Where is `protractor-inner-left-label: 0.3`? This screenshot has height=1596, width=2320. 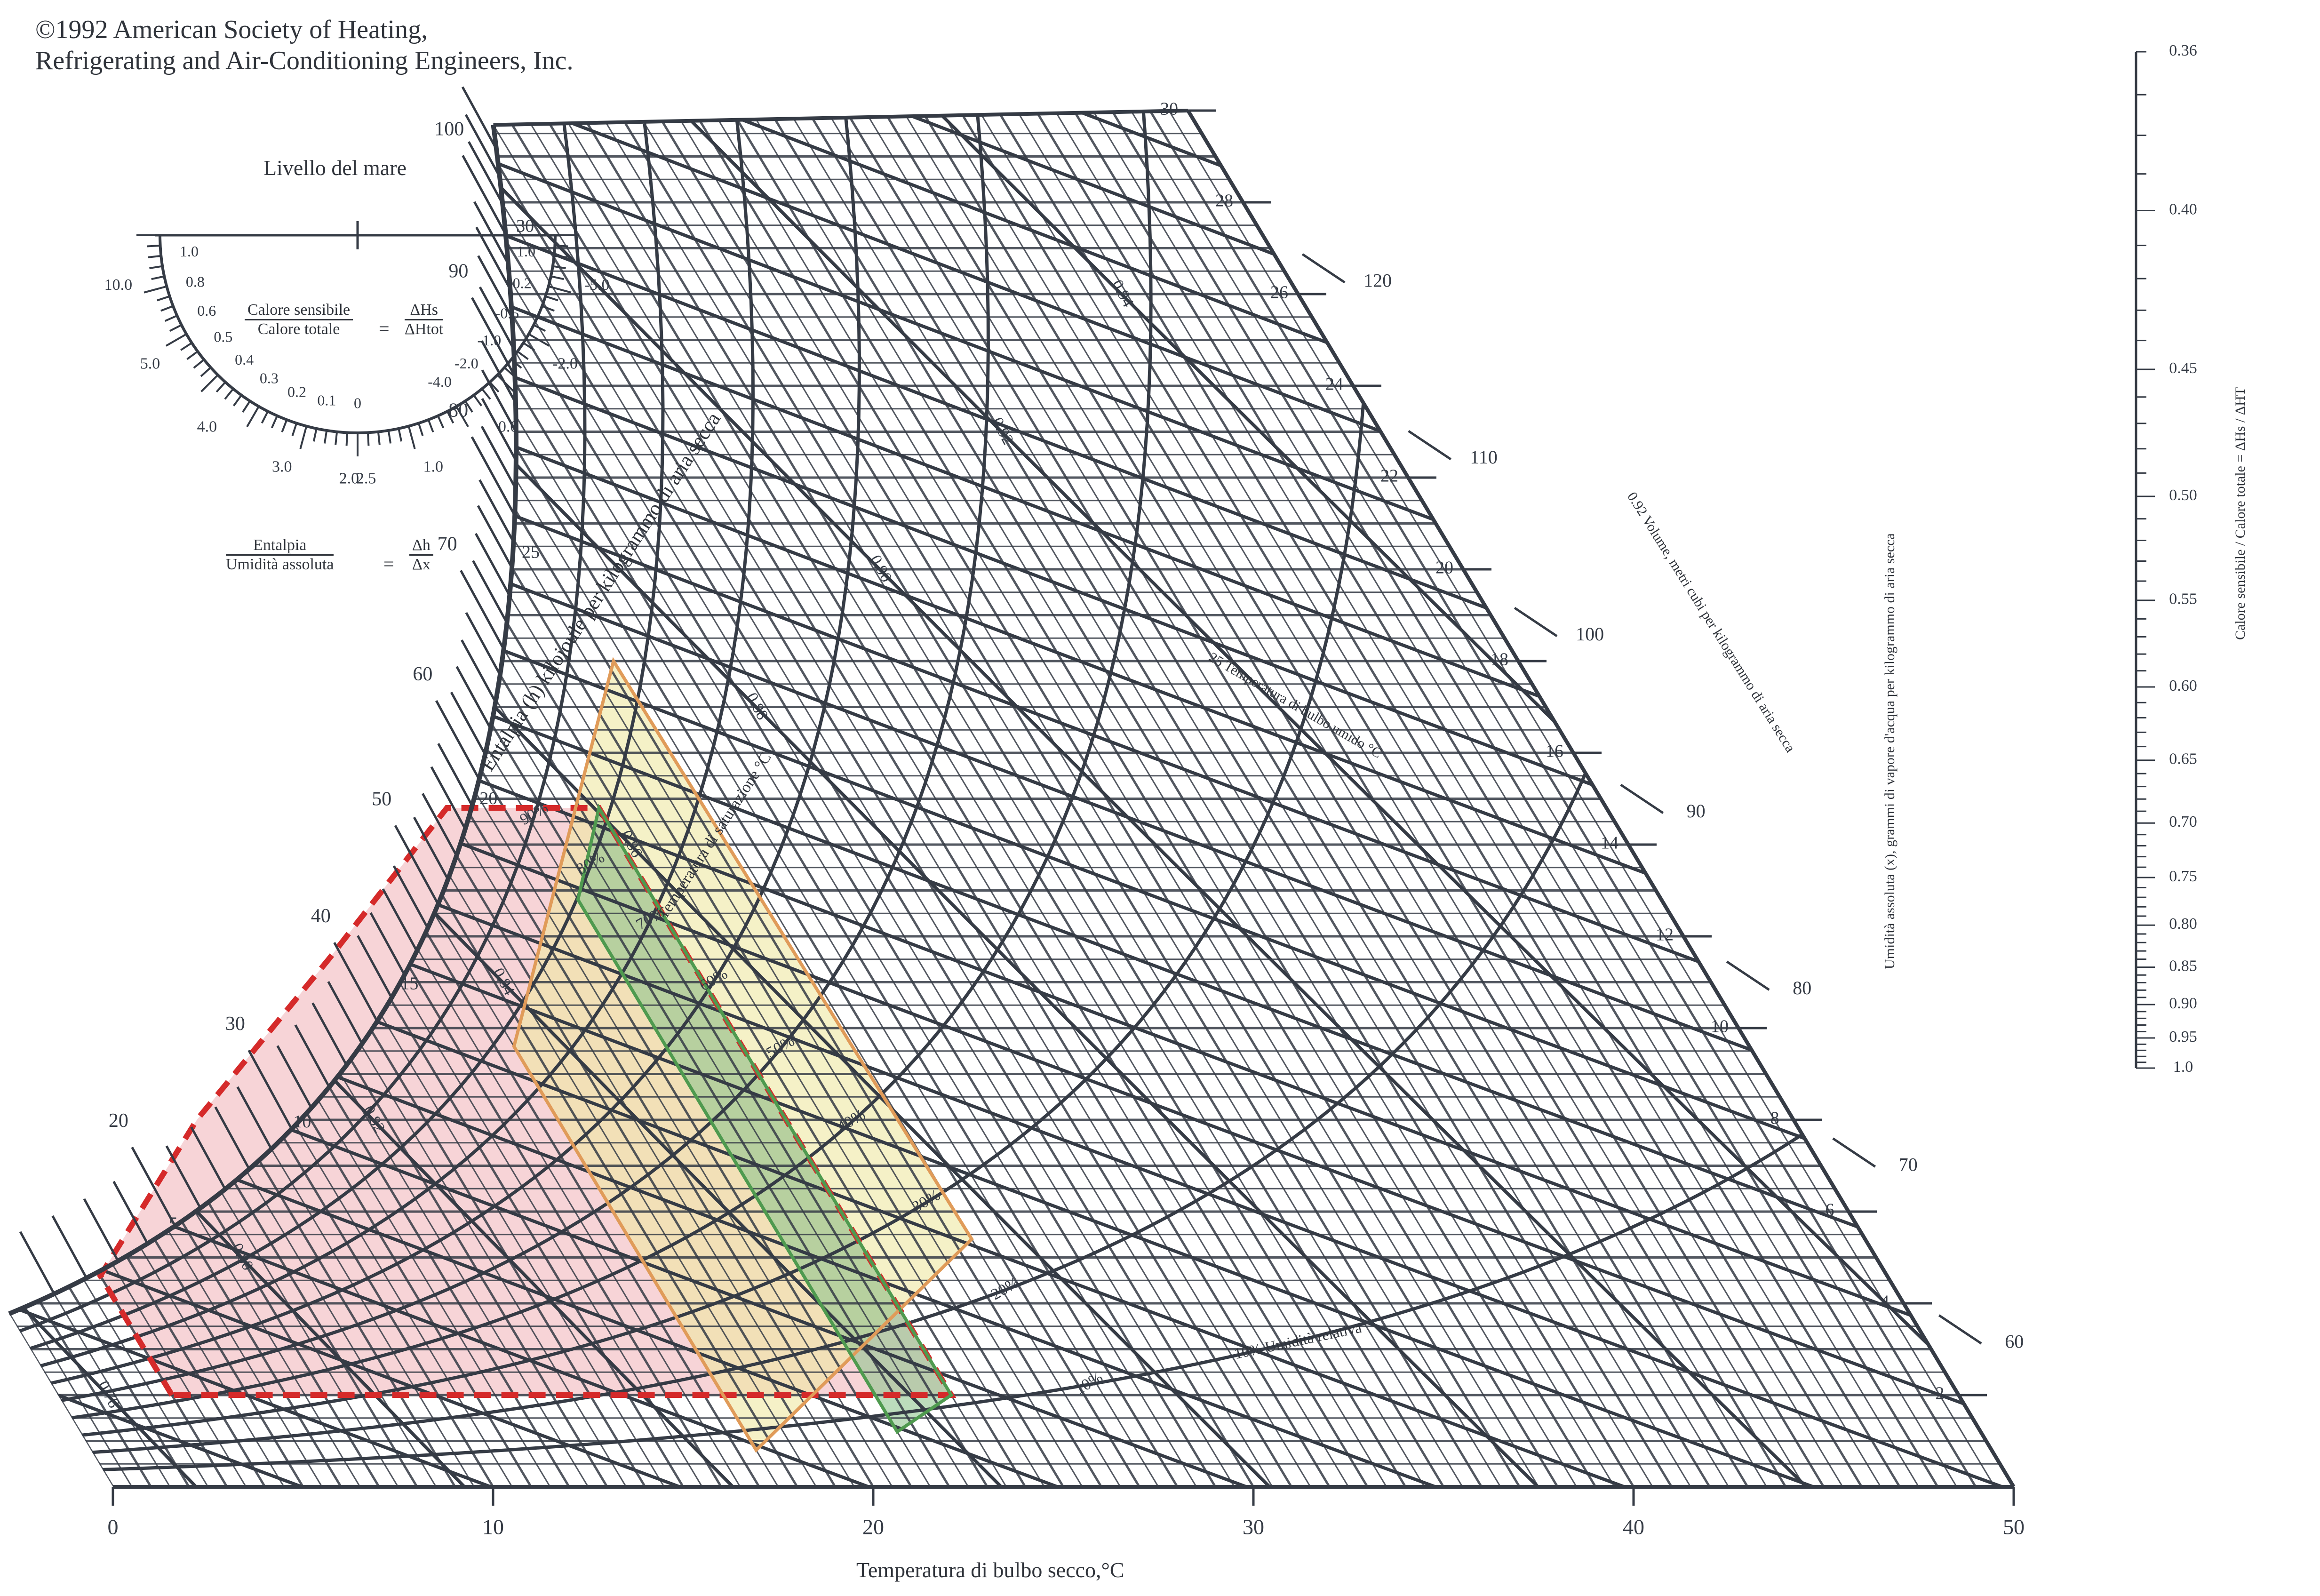 protractor-inner-left-label: 0.3 is located at coordinates (270, 377).